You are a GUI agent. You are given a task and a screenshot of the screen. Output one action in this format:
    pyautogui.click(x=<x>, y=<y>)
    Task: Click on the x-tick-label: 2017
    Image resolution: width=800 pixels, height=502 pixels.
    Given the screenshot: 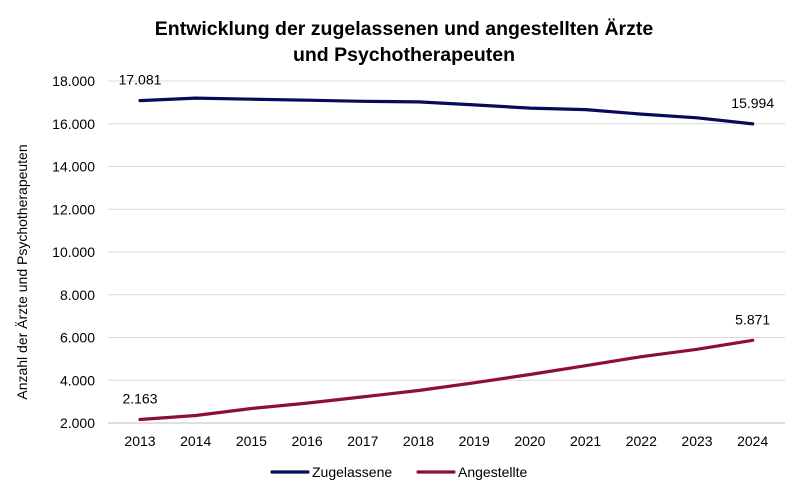 What is the action you would take?
    pyautogui.click(x=362, y=441)
    